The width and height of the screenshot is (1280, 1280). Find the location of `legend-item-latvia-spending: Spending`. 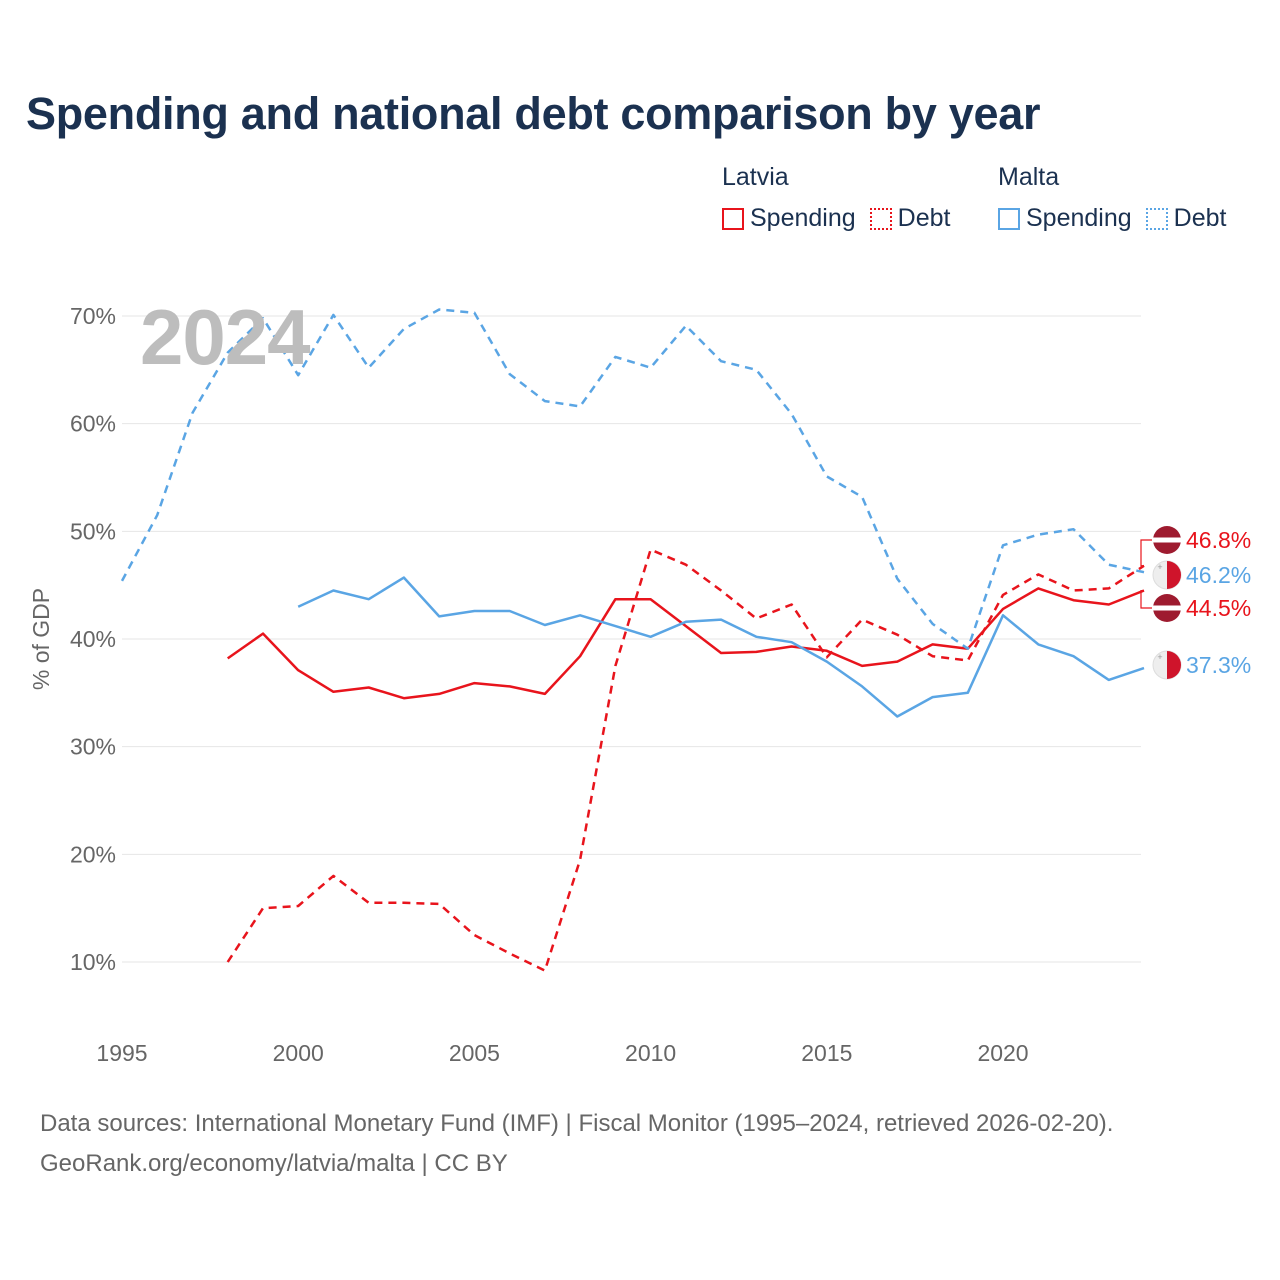

legend-item-latvia-spending: Spending is located at coordinates (789, 218).